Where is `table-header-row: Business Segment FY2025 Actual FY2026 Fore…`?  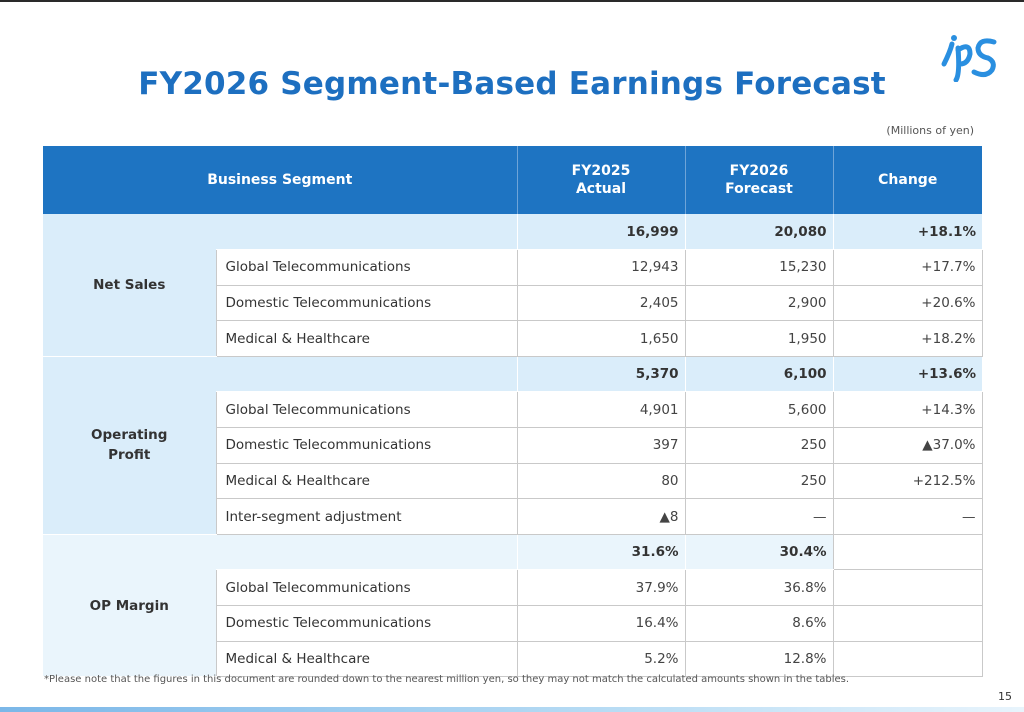
table-header-row: Business Segment FY2025 Actual FY2026 Fore… is located at coordinates (512, 180).